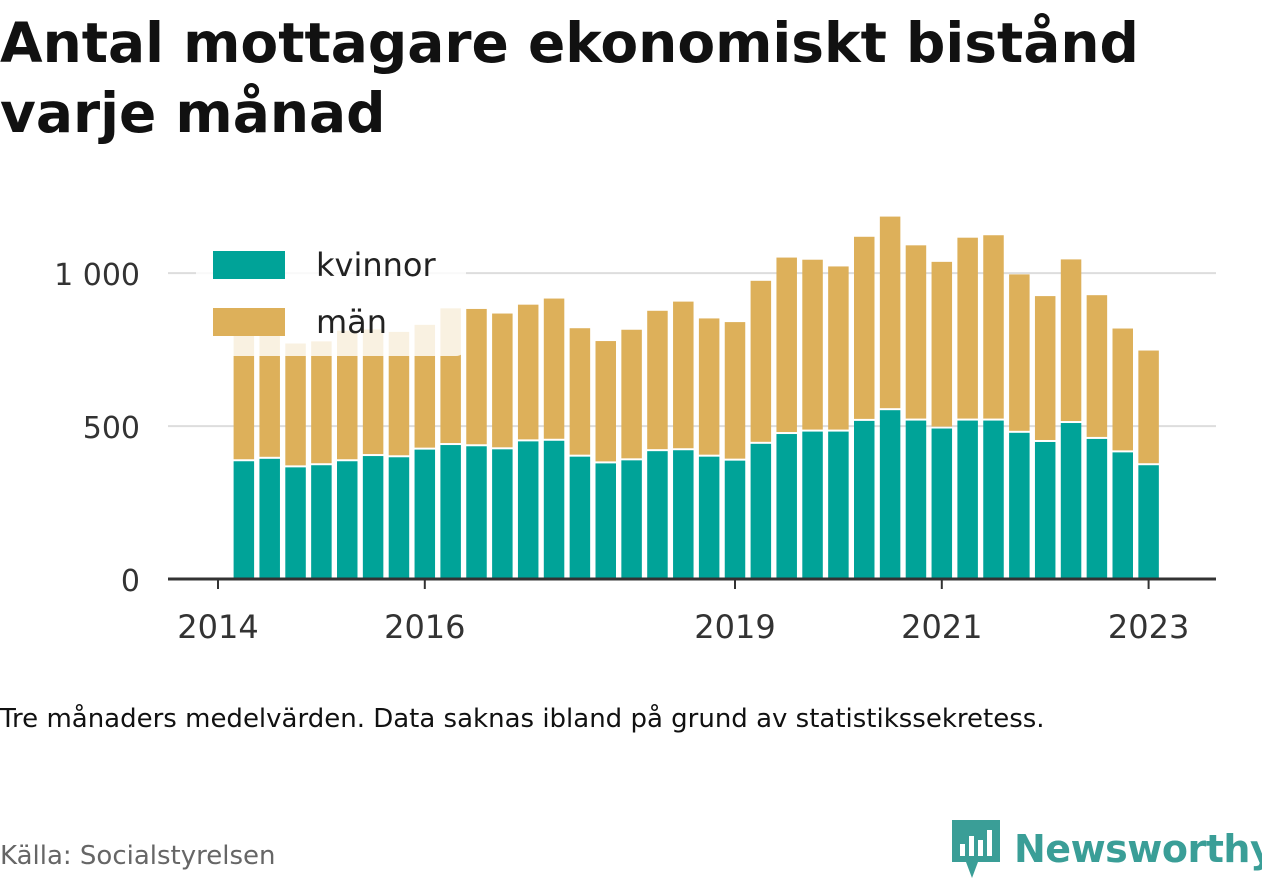 This screenshot has height=880, width=1262. Describe the element at coordinates (941, 627) in the screenshot. I see `x-tick-label: 2021` at that location.